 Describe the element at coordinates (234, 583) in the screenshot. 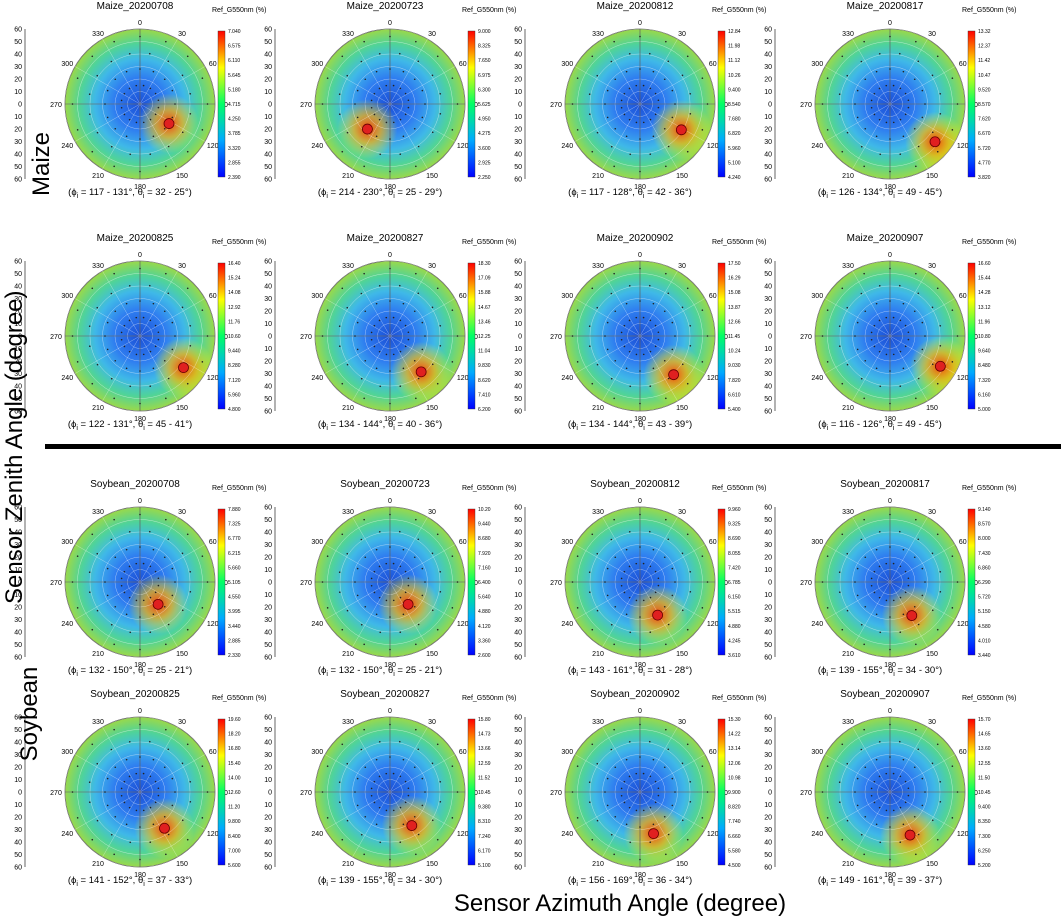

I see `colorbar-tick-label: 5.105` at that location.